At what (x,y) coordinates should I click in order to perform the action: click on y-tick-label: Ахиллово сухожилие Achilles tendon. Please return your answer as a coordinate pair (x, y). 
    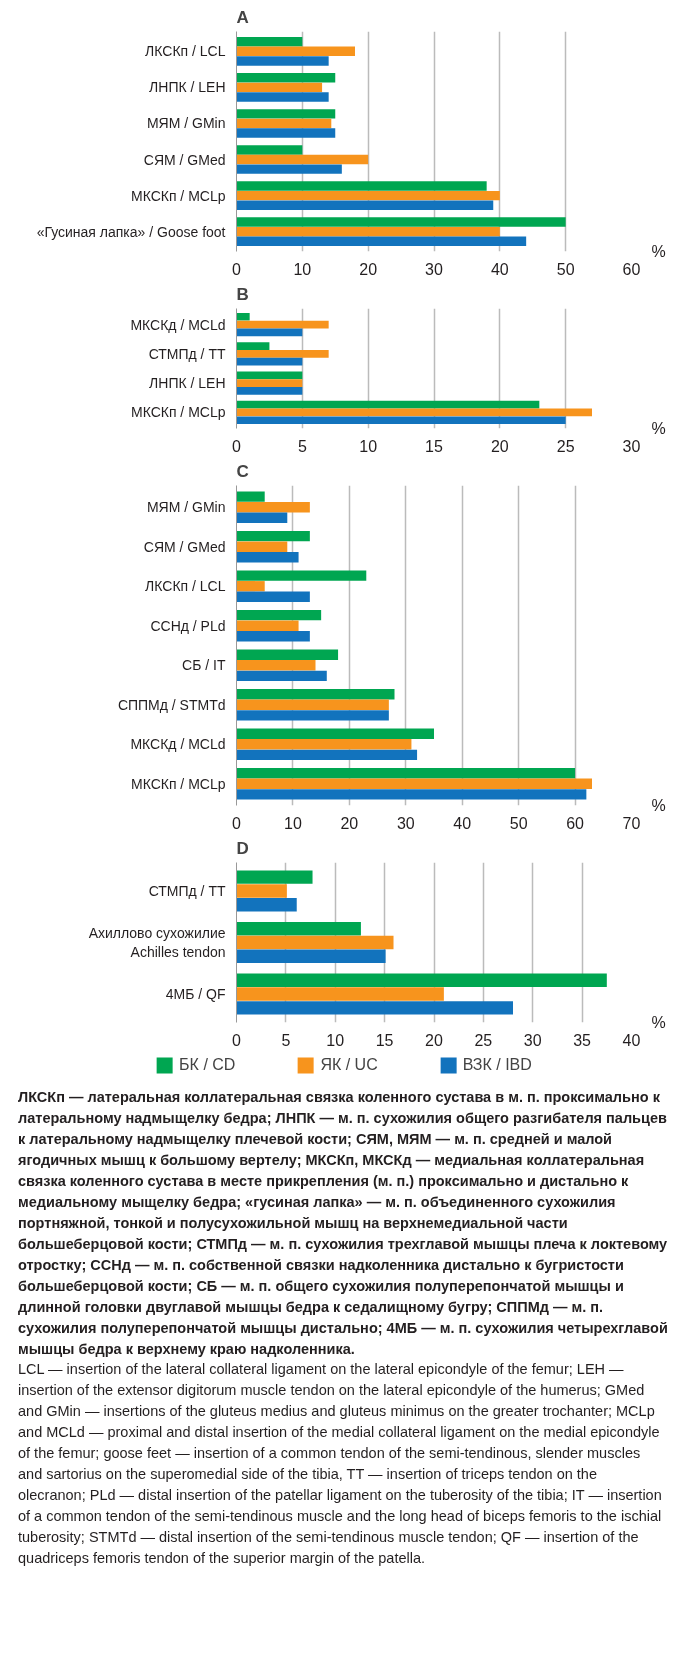
    Looking at the image, I should click on (157, 942).